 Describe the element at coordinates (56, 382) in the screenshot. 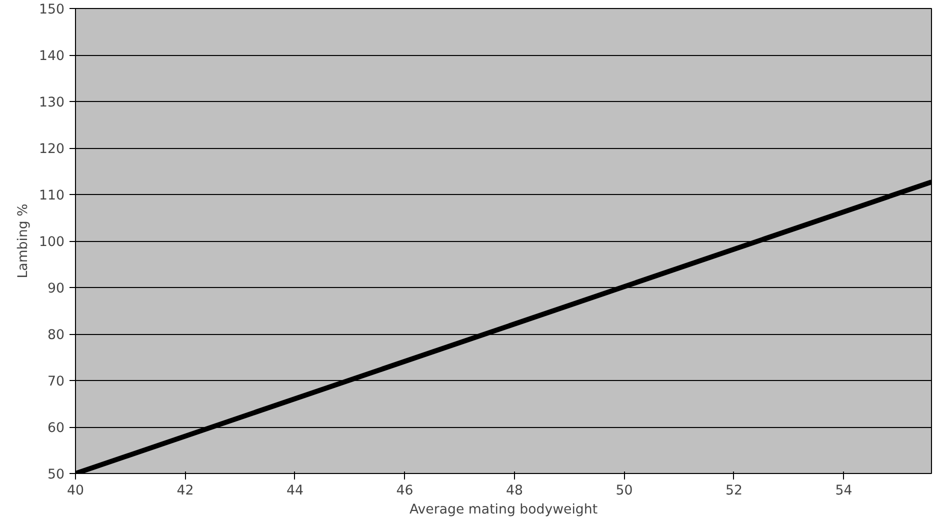

I see `y-tick-label: 70` at that location.